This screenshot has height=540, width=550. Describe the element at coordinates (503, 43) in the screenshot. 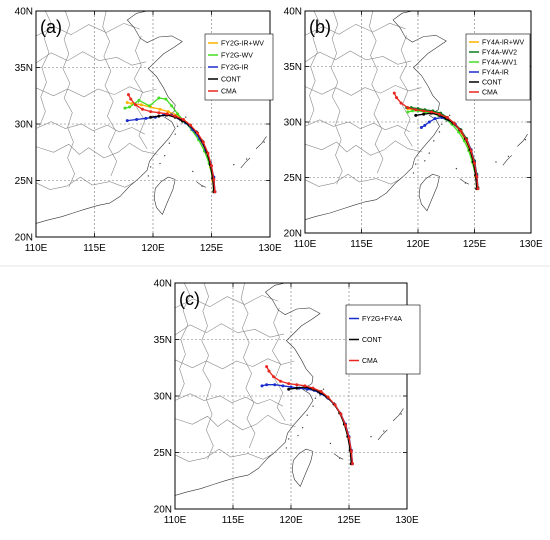

I see `legend-label: FY4A-IR+WV` at that location.